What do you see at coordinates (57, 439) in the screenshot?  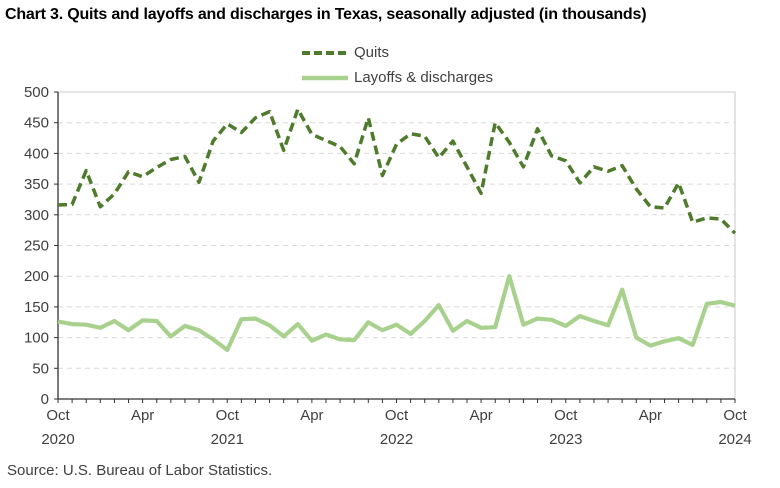 I see `x-year-label: 2020` at bounding box center [57, 439].